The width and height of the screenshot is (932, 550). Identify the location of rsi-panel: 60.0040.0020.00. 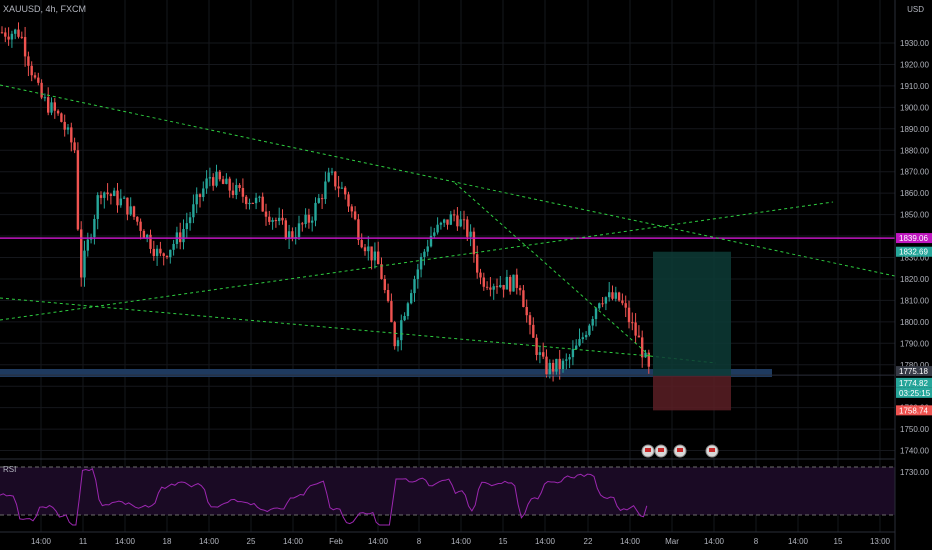
(460, 495).